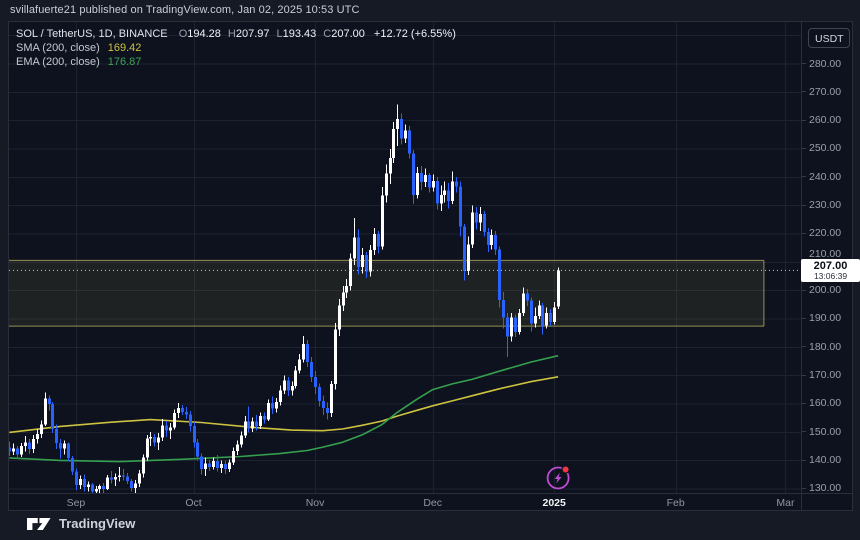 The width and height of the screenshot is (860, 540). I want to click on price-axis-label: 240.00, so click(825, 176).